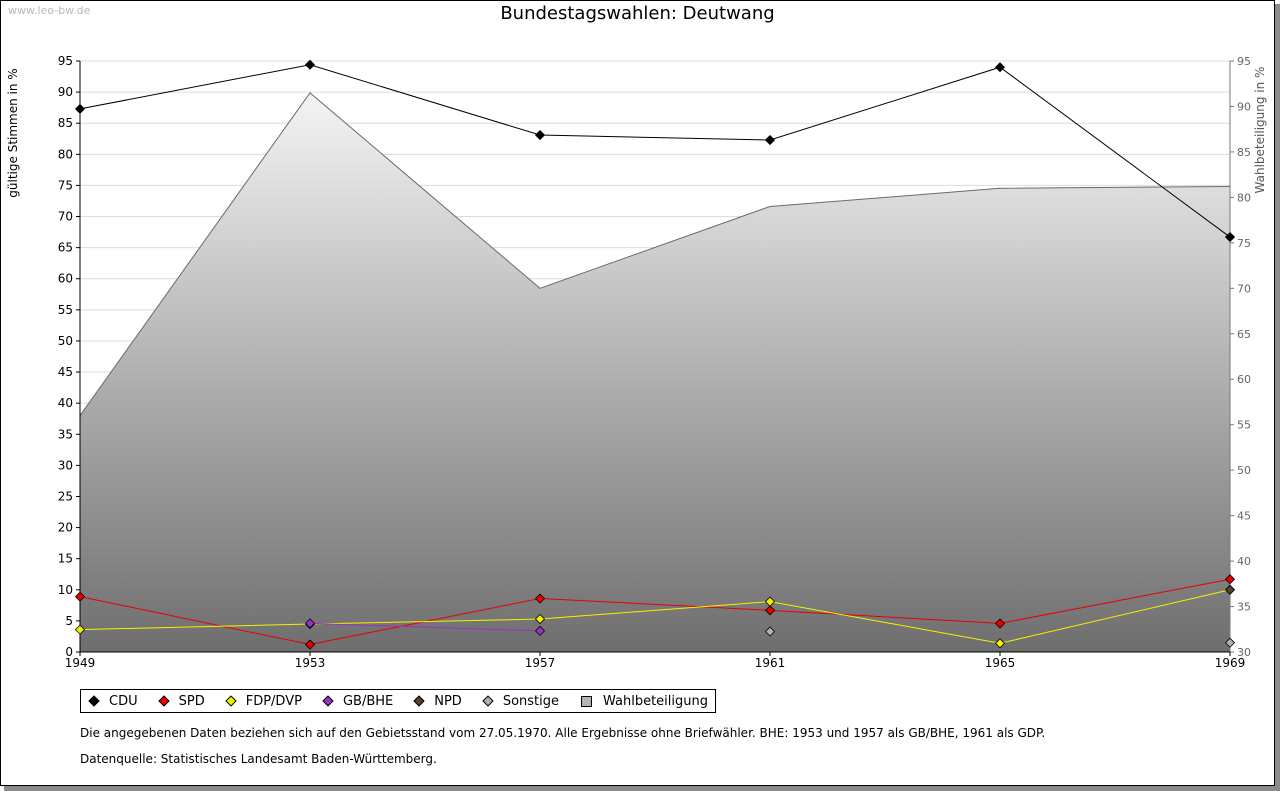  Describe the element at coordinates (65, 154) in the screenshot. I see `y-tick-label: 80` at that location.